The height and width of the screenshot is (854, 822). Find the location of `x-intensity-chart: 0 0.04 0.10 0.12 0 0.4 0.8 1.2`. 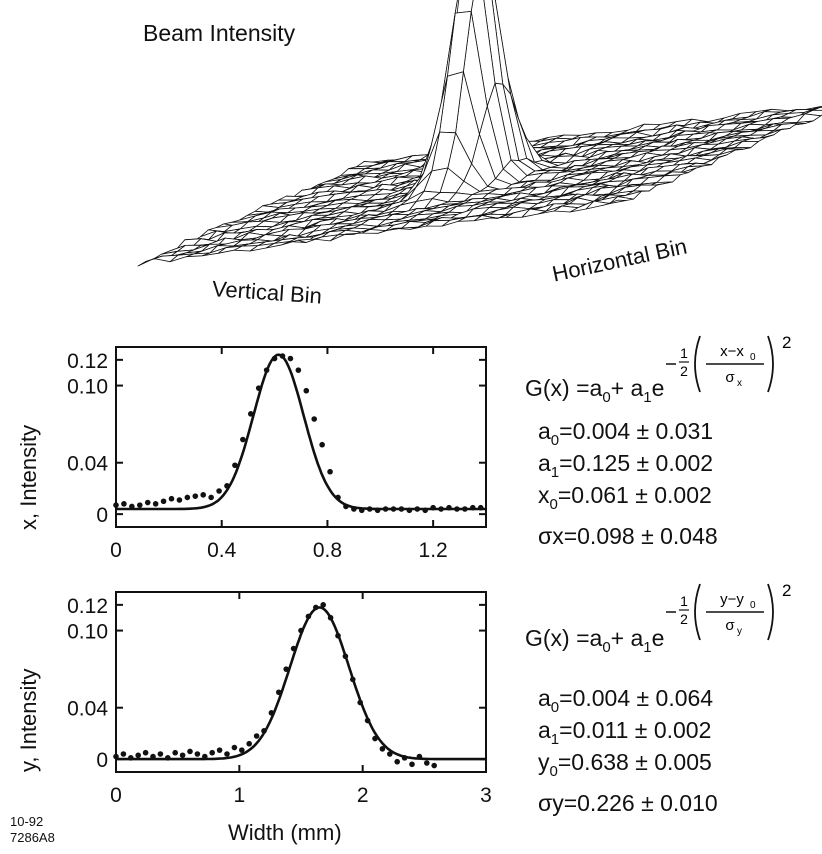

x-intensity-chart: 0 0.04 0.10 0.12 0 0.4 0.8 1.2 is located at coordinates (277, 454).